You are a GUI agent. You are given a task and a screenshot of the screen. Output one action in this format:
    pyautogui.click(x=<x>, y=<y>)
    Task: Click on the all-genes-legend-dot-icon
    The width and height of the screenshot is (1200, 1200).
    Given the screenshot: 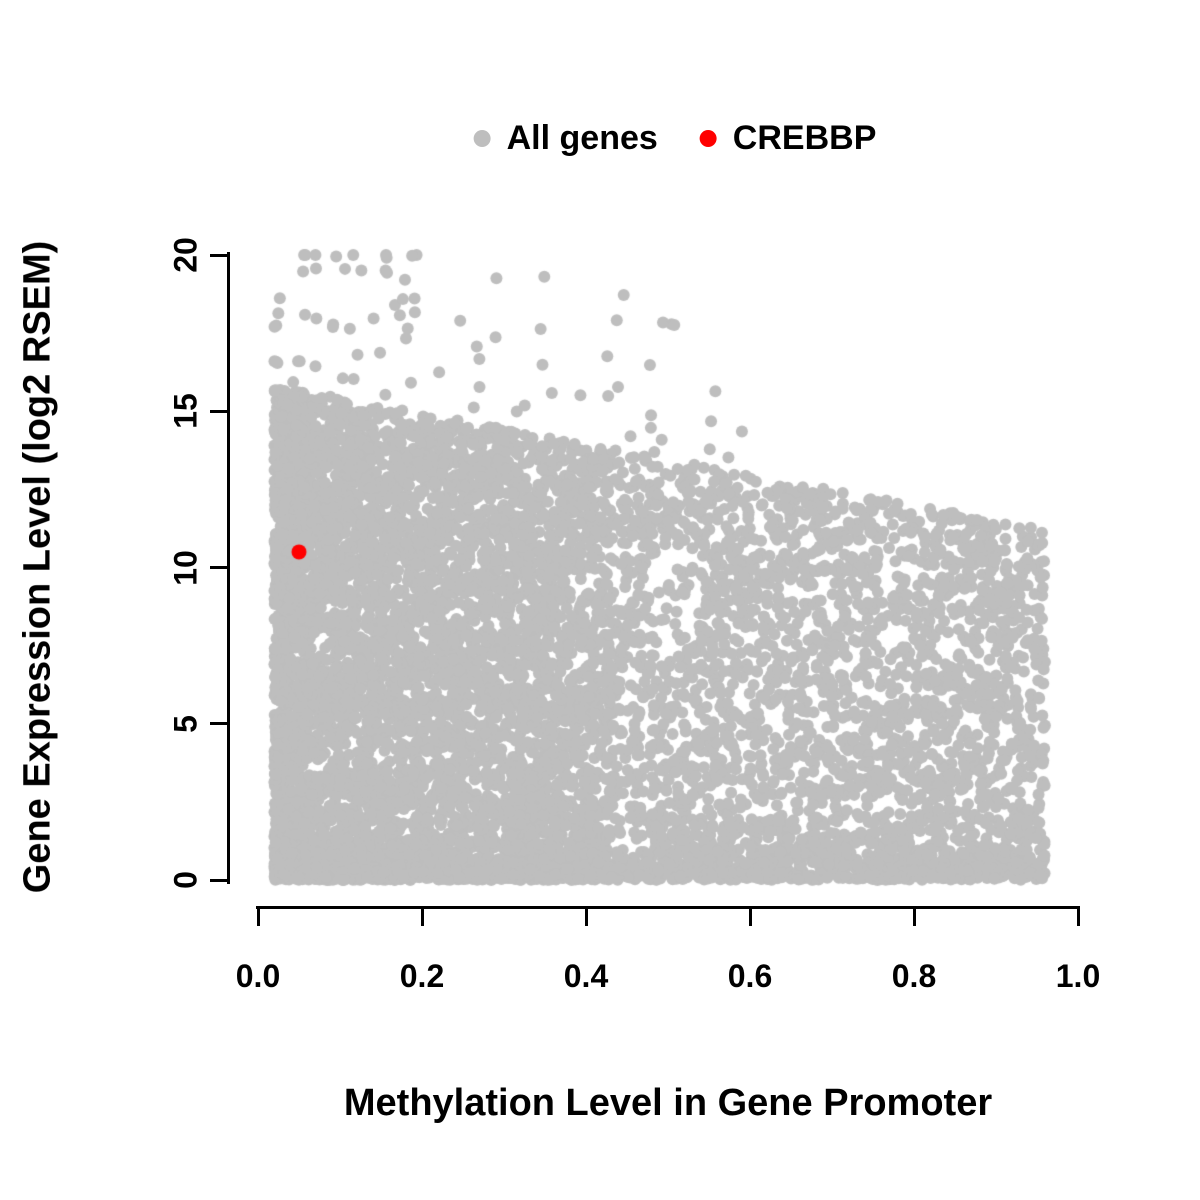 What is the action you would take?
    pyautogui.click(x=482, y=138)
    